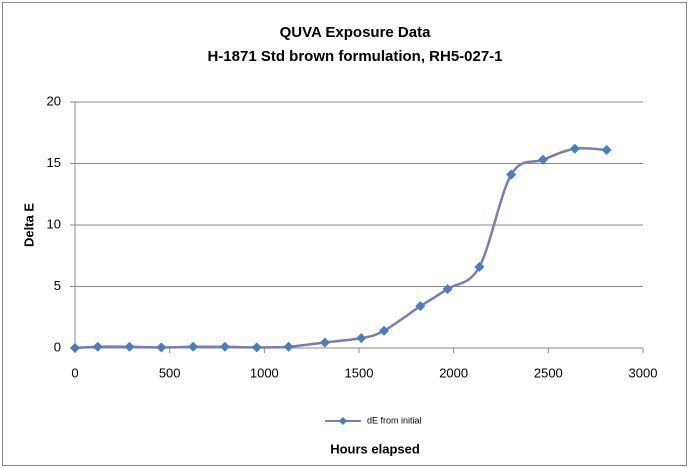  What do you see at coordinates (264, 372) in the screenshot?
I see `x-tick-label: 1000` at bounding box center [264, 372].